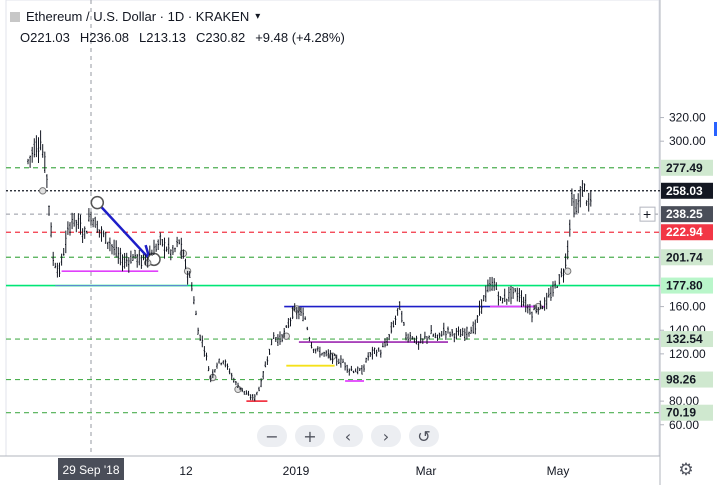 The height and width of the screenshot is (485, 718). What do you see at coordinates (424, 436) in the screenshot?
I see `reset-view-button: ↺` at bounding box center [424, 436].